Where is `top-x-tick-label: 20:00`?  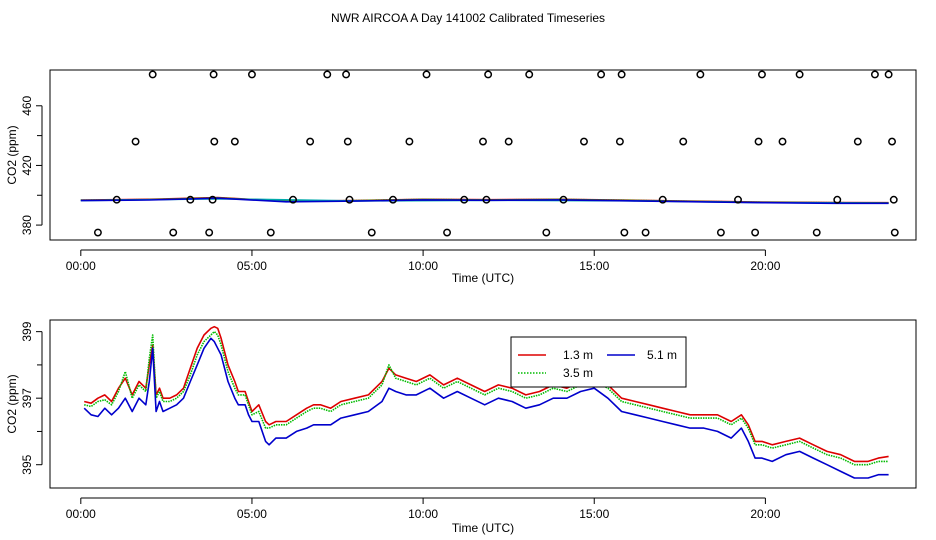 top-x-tick-label: 20:00 is located at coordinates (765, 266).